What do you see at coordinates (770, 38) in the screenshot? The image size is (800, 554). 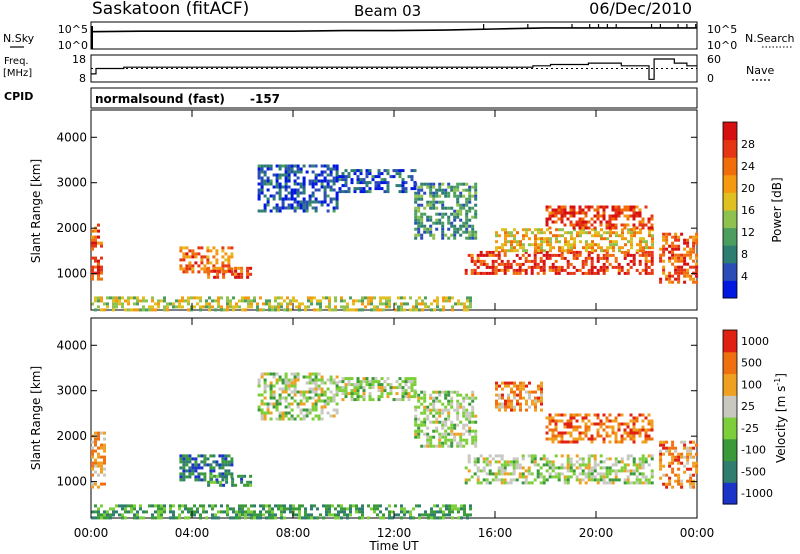 I see `noise-right-label: N.Search` at bounding box center [770, 38].